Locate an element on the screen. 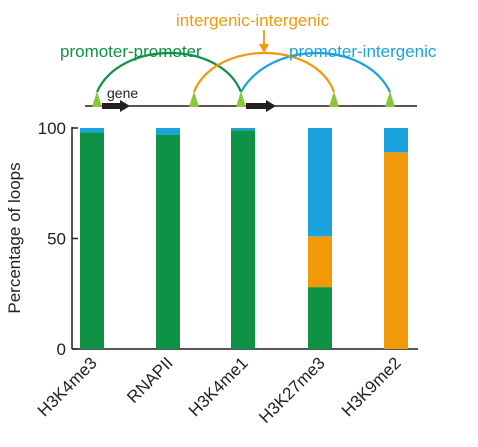 This screenshot has width=478, height=447. x-tick-label-H3K9me2: H3K9me2 is located at coordinates (371, 386).